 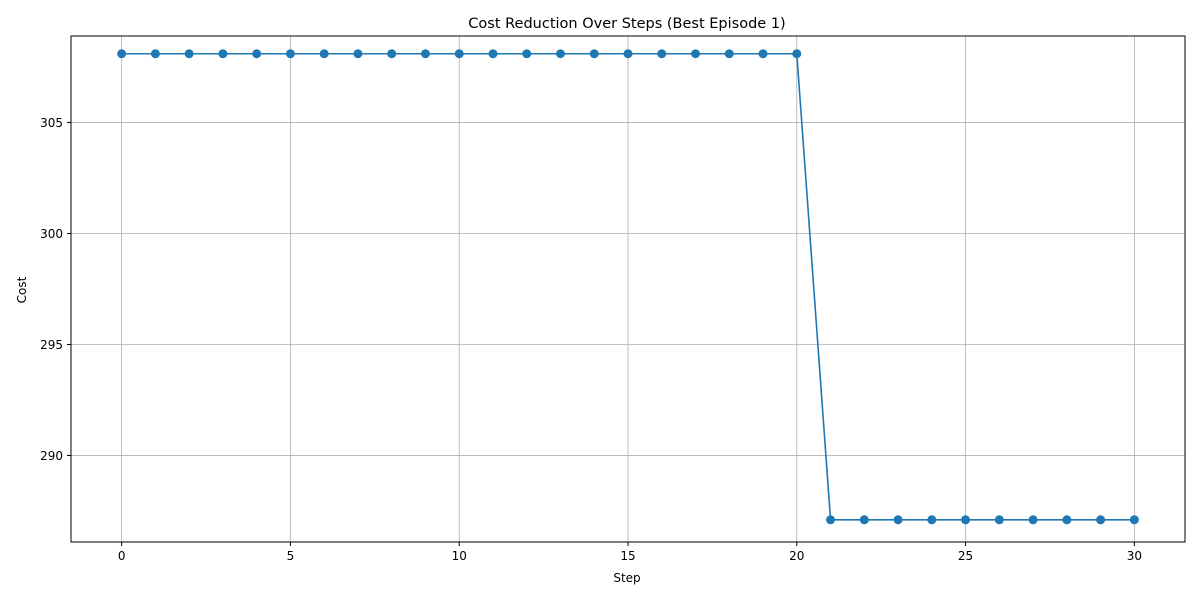 I want to click on x-tick-label: 0, so click(x=122, y=556).